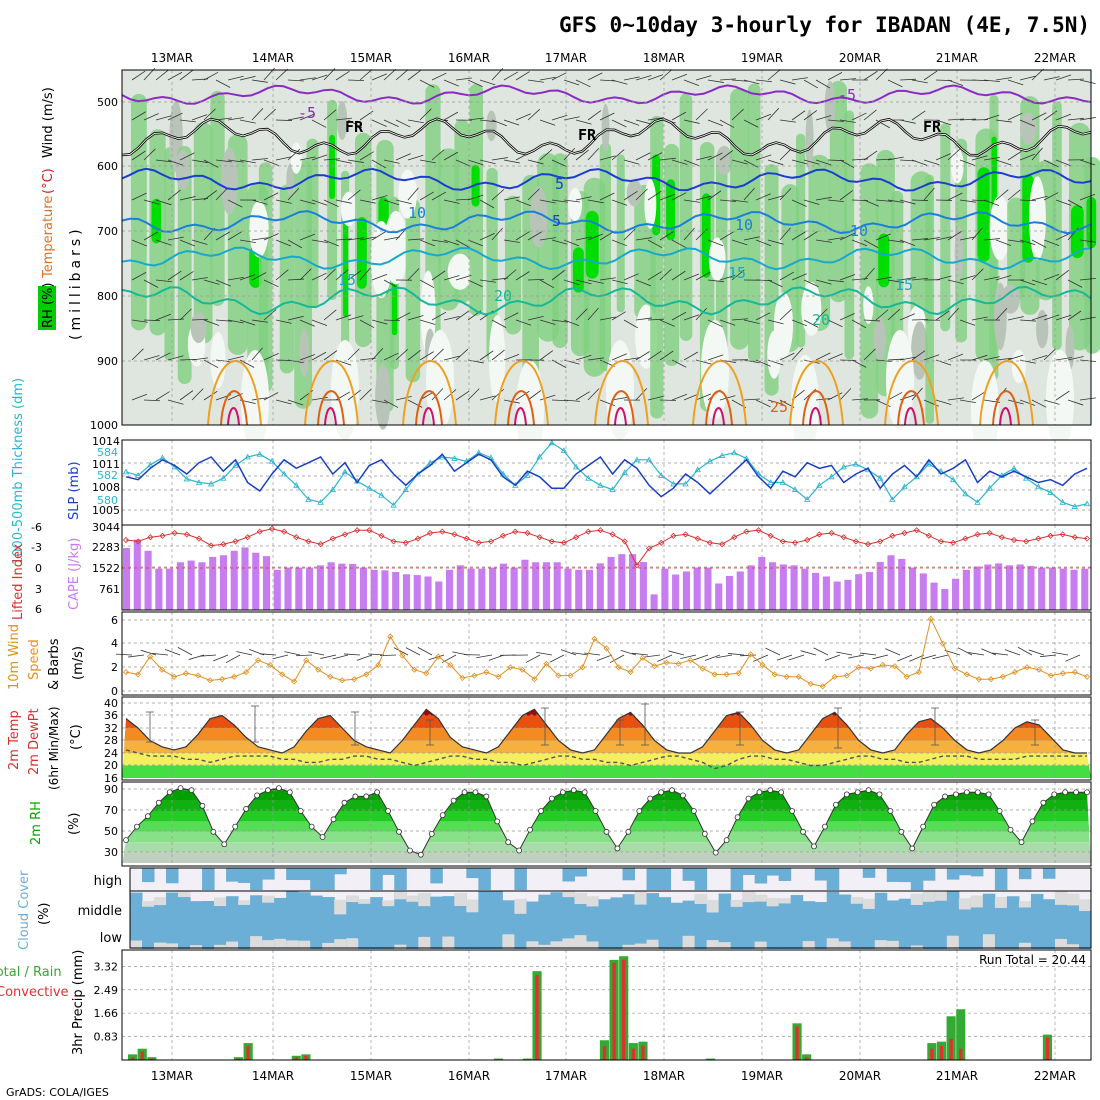 The width and height of the screenshot is (1100, 1100). What do you see at coordinates (31, 972) in the screenshot?
I see `precip-ylabel-1: Total / Rain` at bounding box center [31, 972].